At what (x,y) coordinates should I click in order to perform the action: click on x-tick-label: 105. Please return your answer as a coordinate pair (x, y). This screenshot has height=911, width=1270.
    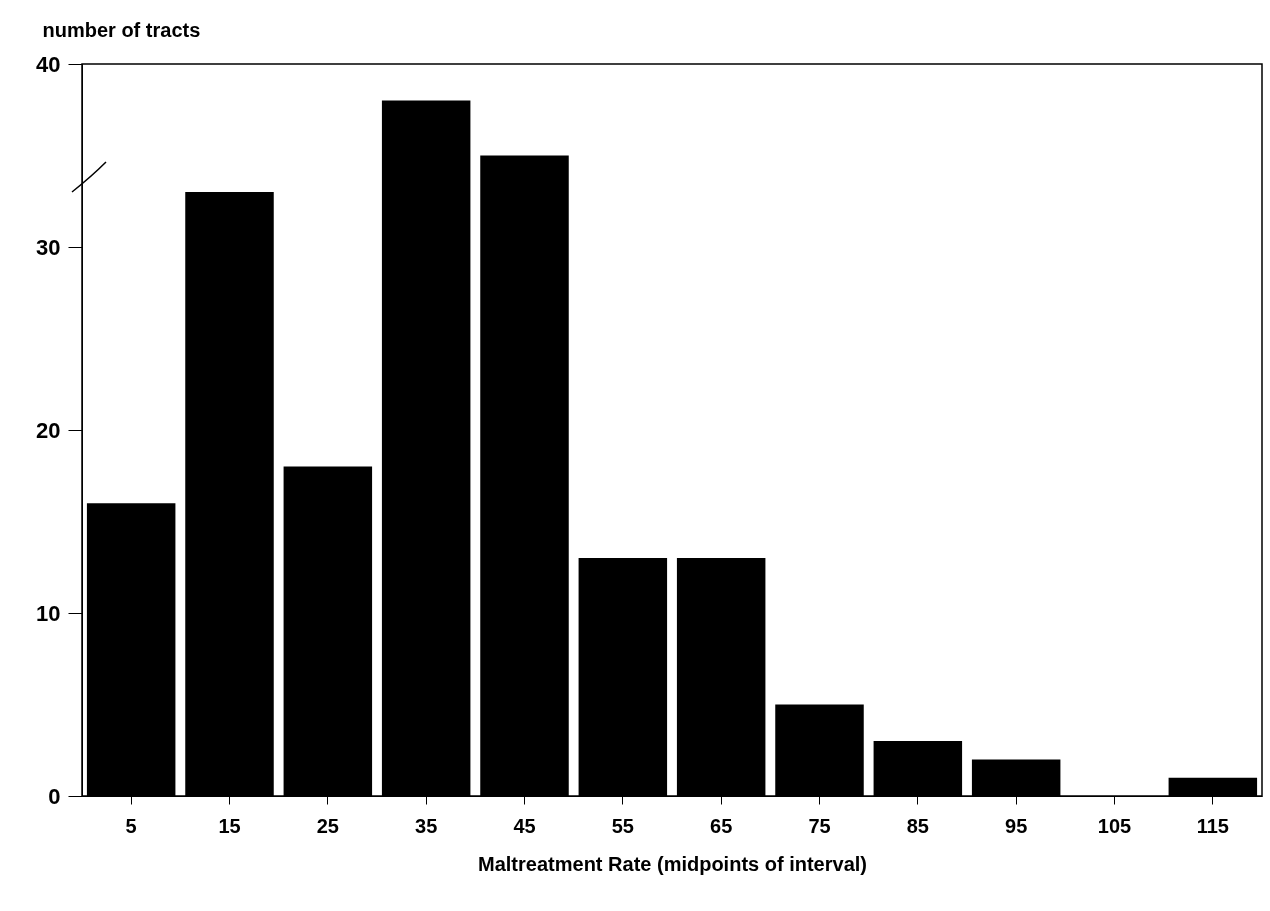
    Looking at the image, I should click on (1114, 825).